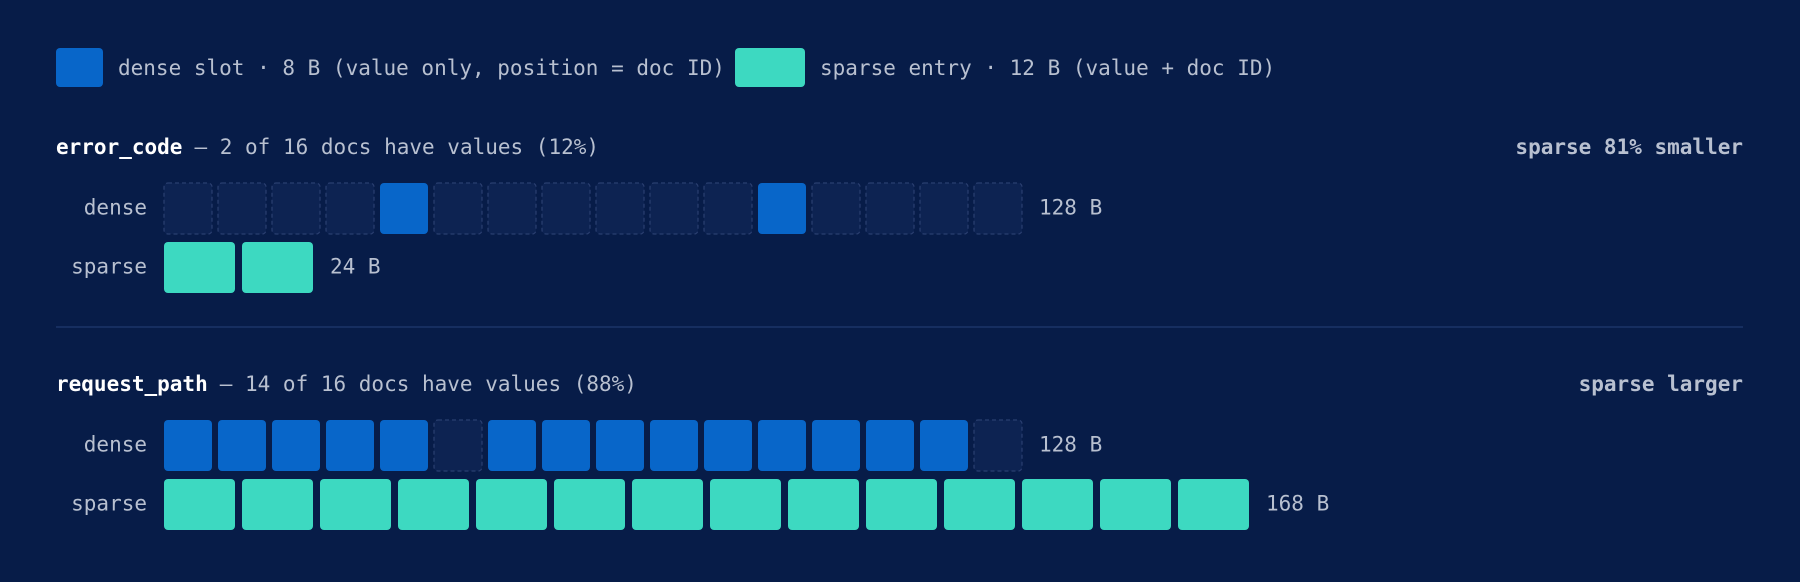 Image resolution: width=1800 pixels, height=582 pixels. What do you see at coordinates (1629, 147) in the screenshot?
I see `verdict: sparse 81% smaller` at bounding box center [1629, 147].